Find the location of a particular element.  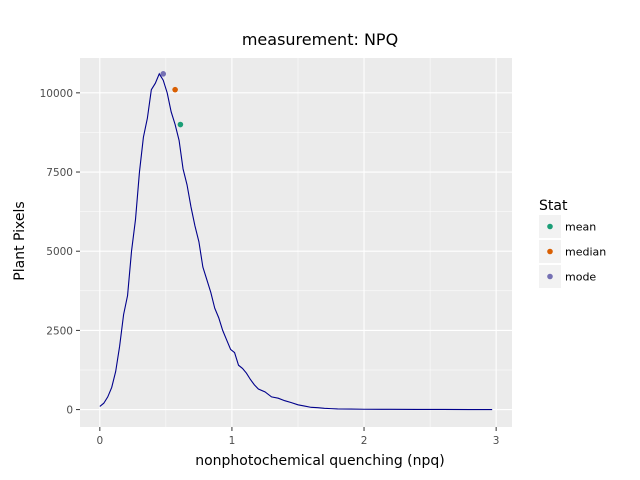

legend-title: Stat is located at coordinates (553, 206).